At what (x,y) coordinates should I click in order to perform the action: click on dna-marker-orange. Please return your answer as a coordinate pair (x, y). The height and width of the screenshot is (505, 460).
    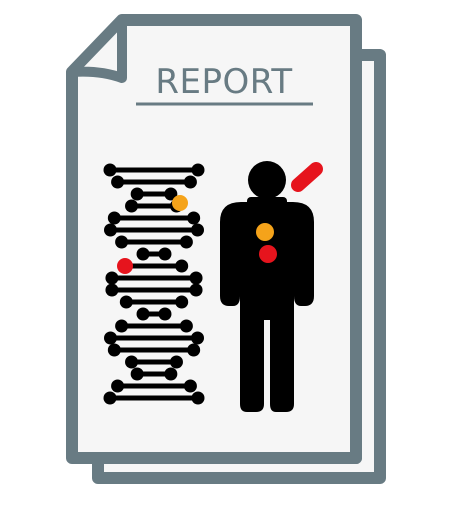
    Looking at the image, I should click on (180, 203).